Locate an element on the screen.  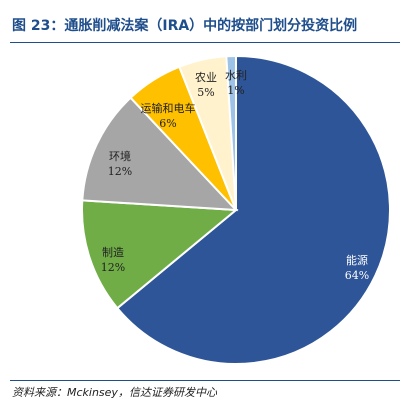
slice-value-5: 5% is located at coordinates (205, 92).